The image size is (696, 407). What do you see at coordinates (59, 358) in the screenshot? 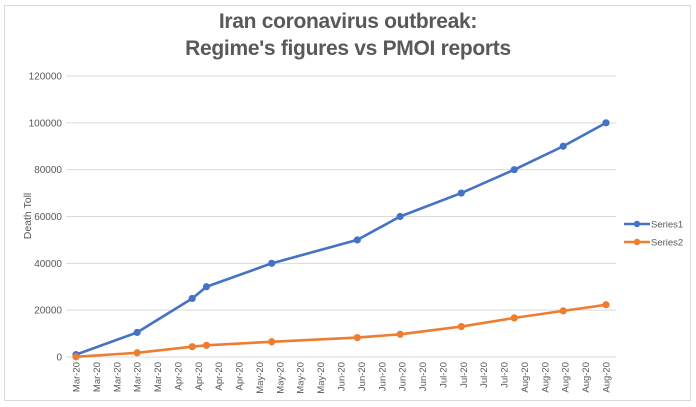
I see `y-tick-label: 0` at bounding box center [59, 358].